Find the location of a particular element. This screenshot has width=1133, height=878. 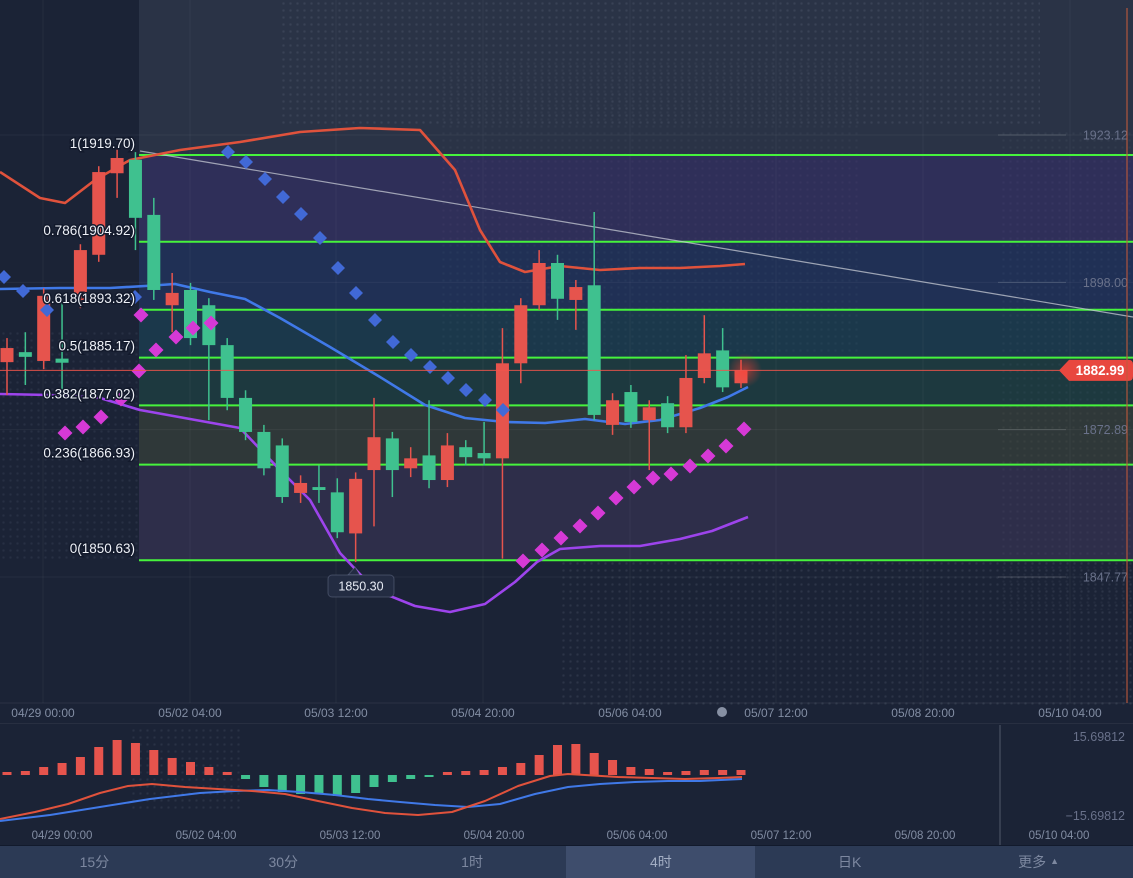

timeframe-tab-bar: 15分 30分 1时 4时 日K 更多 ▲ is located at coordinates (566, 861).